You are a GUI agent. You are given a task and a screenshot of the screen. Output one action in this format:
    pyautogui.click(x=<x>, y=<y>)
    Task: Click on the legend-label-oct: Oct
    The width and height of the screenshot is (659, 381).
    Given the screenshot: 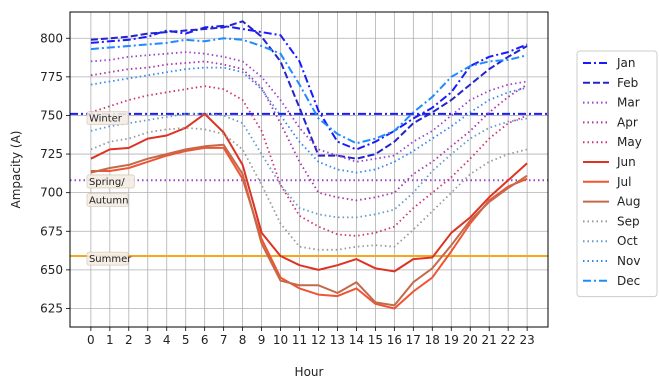 What is the action you would take?
    pyautogui.click(x=627, y=241)
    